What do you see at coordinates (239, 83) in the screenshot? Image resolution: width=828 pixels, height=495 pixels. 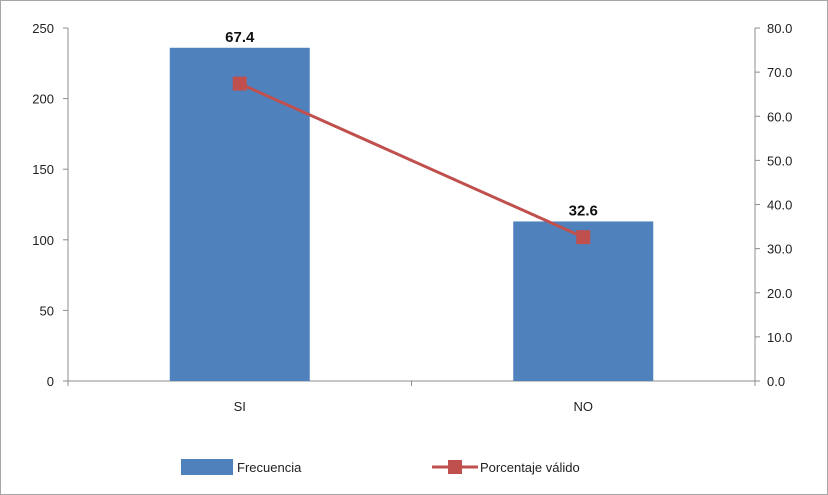 I see `line-marker-si` at bounding box center [239, 83].